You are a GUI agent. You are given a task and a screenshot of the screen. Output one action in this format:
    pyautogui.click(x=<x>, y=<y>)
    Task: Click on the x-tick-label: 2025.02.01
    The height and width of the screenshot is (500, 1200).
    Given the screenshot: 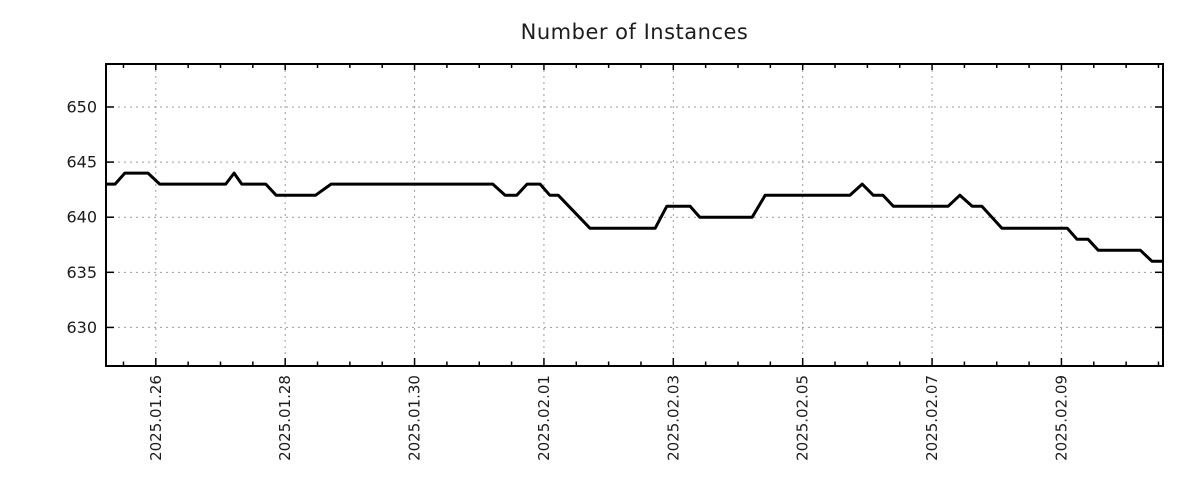 What is the action you would take?
    pyautogui.click(x=544, y=418)
    